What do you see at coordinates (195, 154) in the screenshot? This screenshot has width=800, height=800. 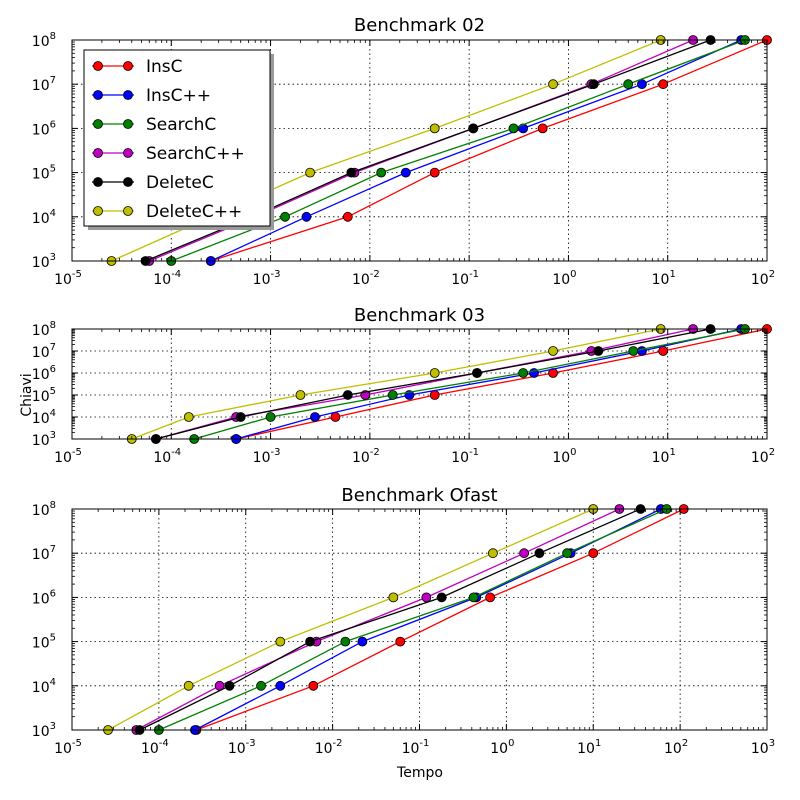 I see `legend-label: SearchC++` at bounding box center [195, 154].